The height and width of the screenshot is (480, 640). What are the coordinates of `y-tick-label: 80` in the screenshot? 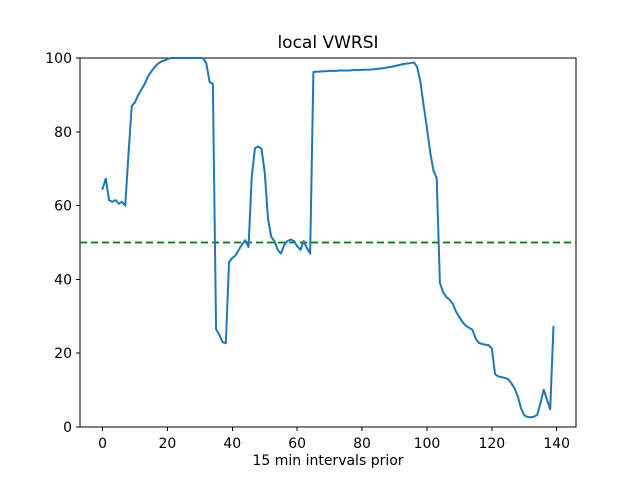 It's located at (63, 133).